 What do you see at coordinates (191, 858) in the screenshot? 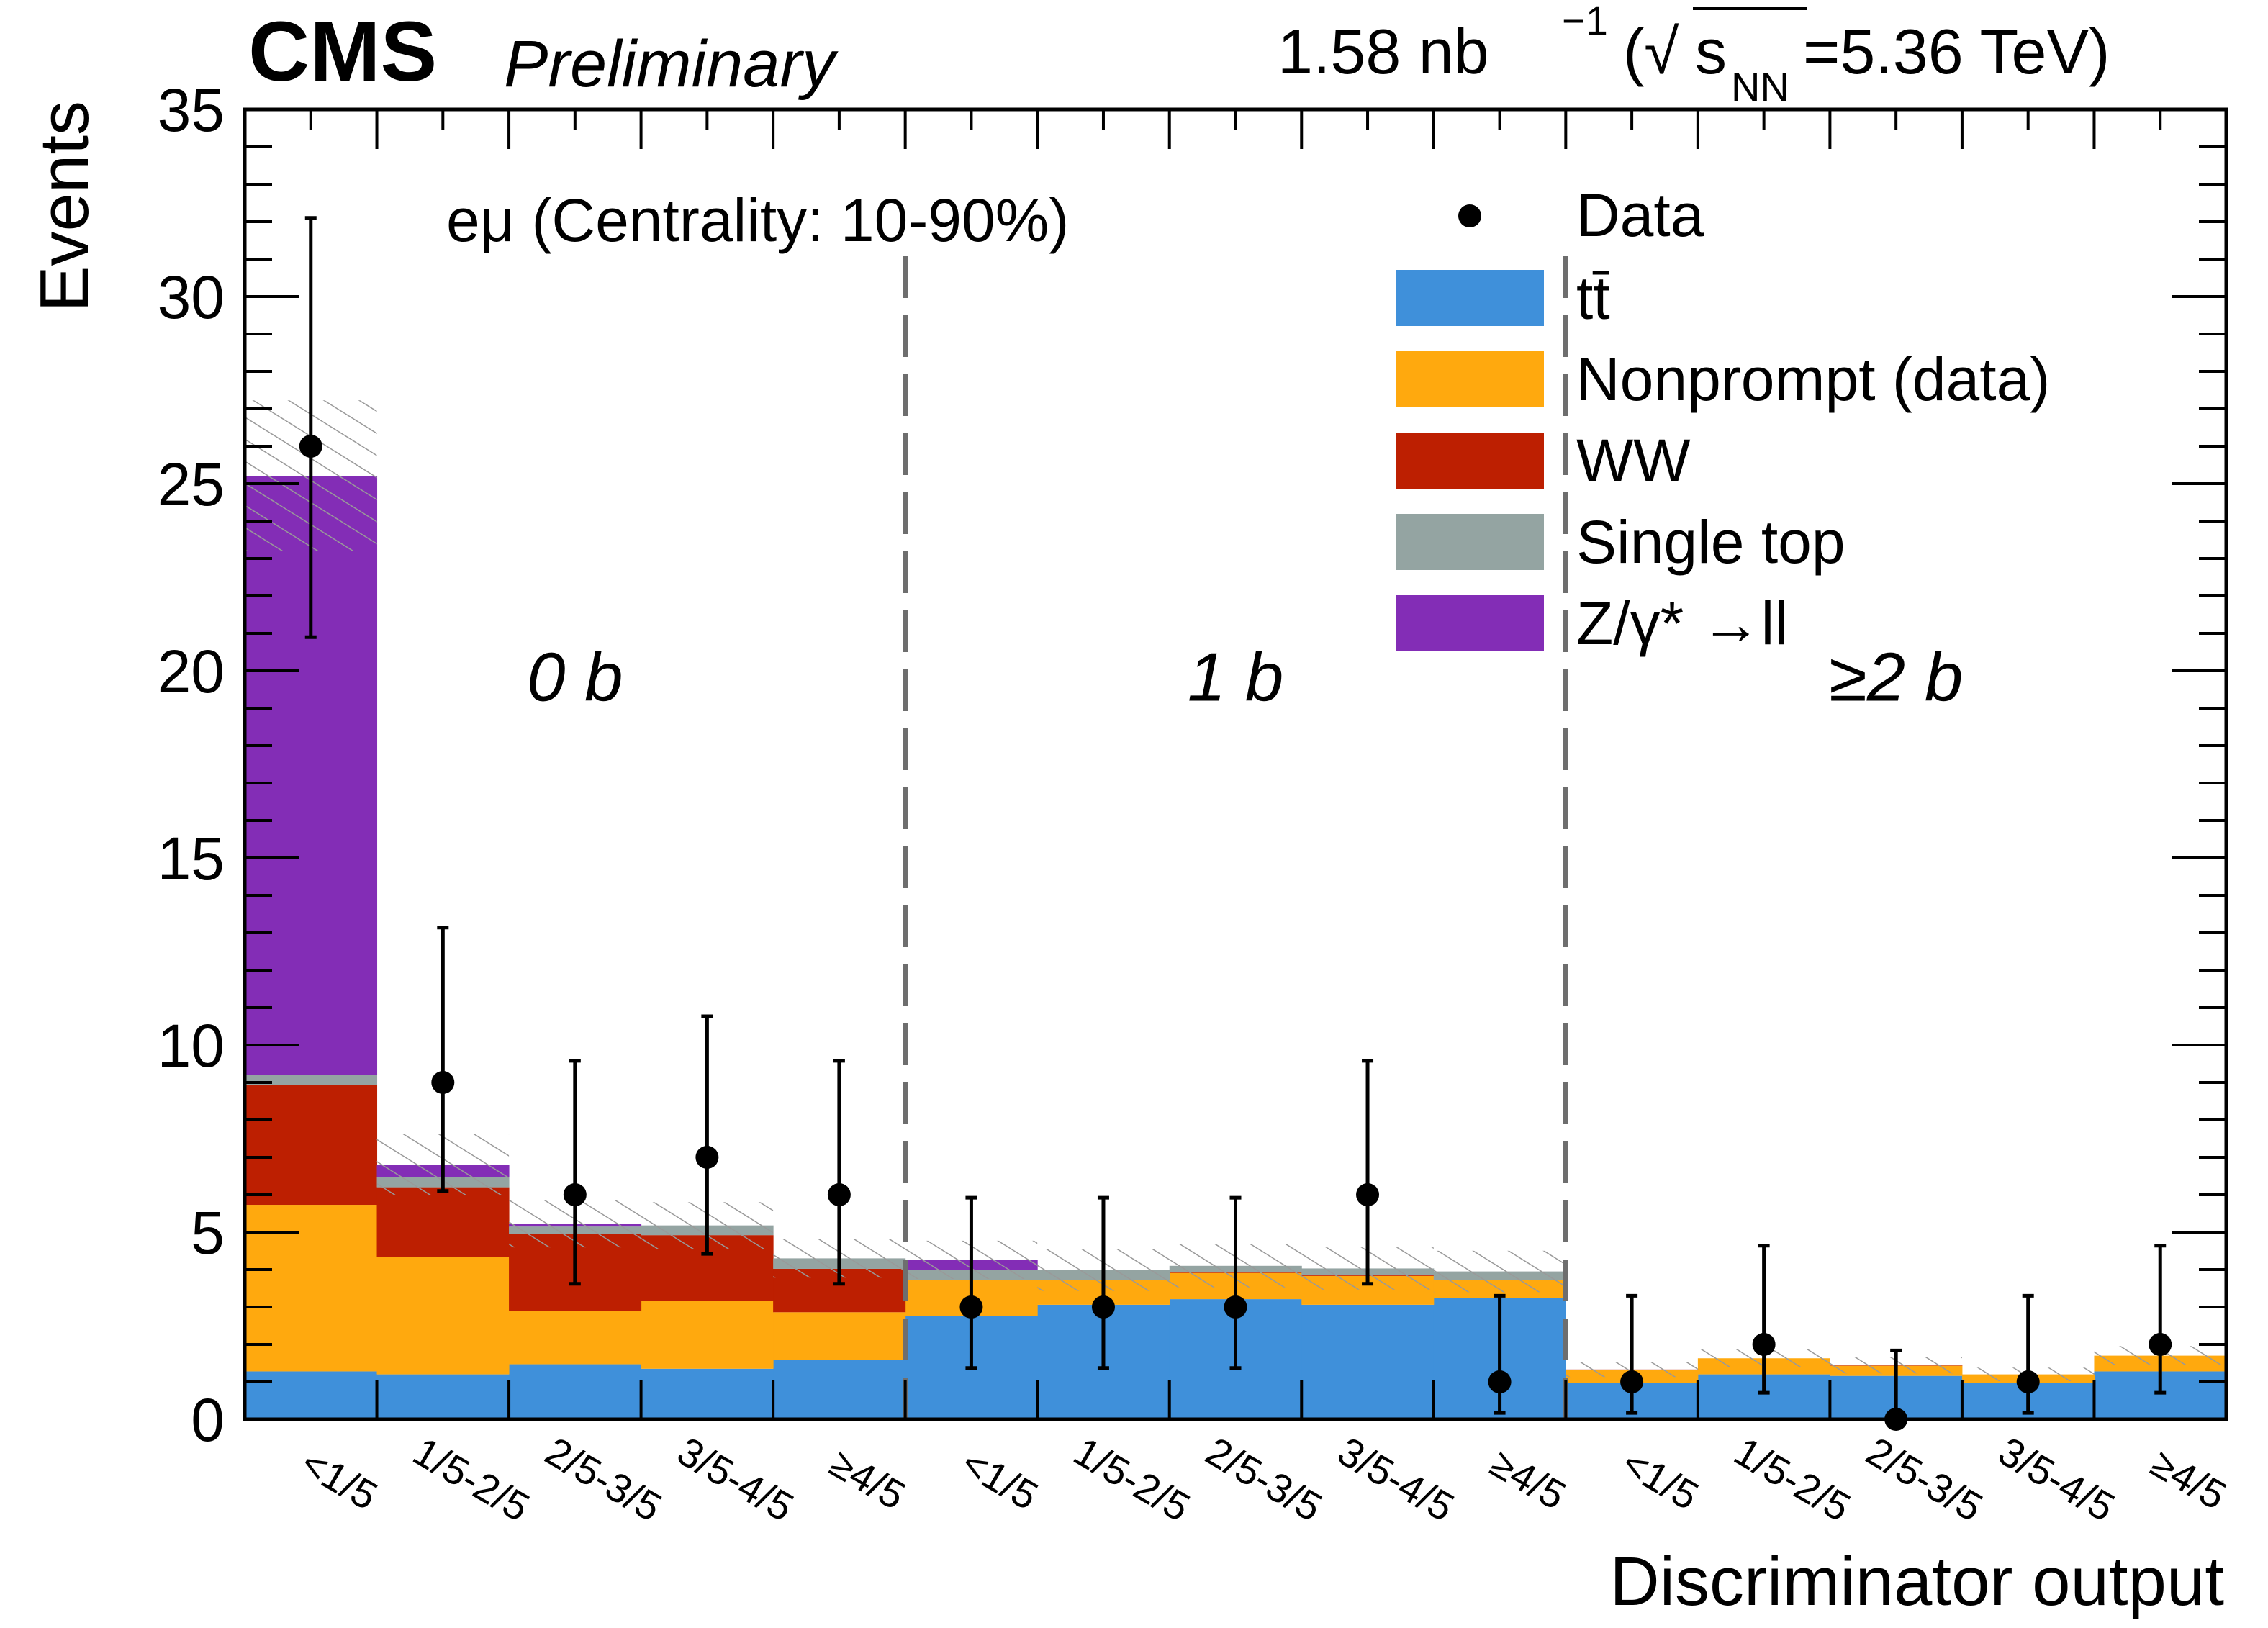
I see `y-tick-label: 15` at bounding box center [191, 858].